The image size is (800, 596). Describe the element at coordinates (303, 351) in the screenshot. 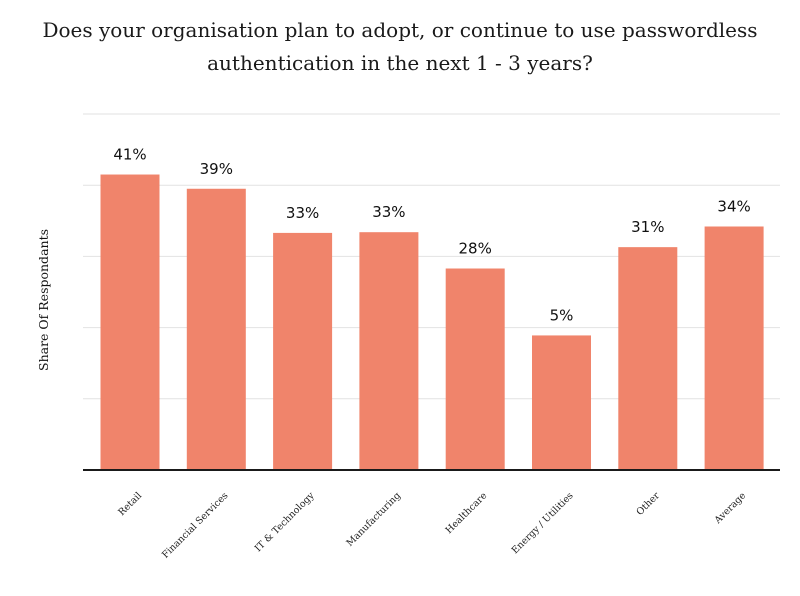

I see `bar-it-technology` at that location.